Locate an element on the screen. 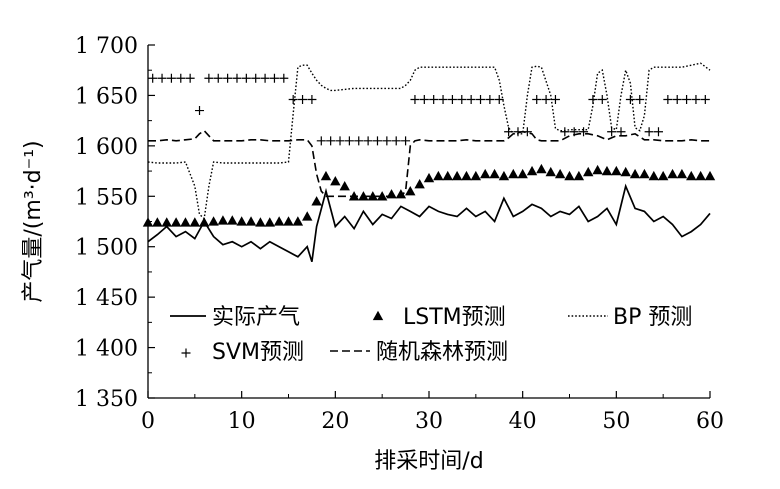  y-tick-label: 1 350 is located at coordinates (106, 399).